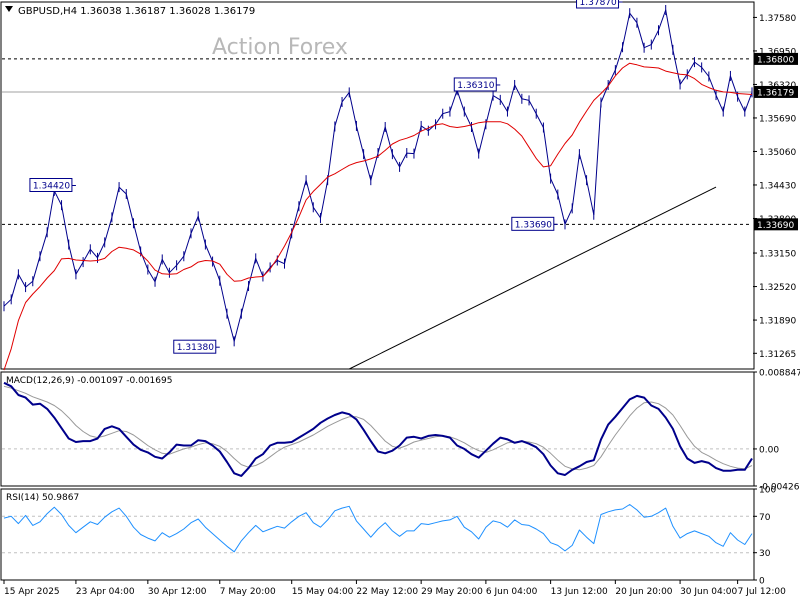 The image size is (800, 600). What do you see at coordinates (42, 498) in the screenshot?
I see `rsi-title: RSI(14) 50.9867` at bounding box center [42, 498].